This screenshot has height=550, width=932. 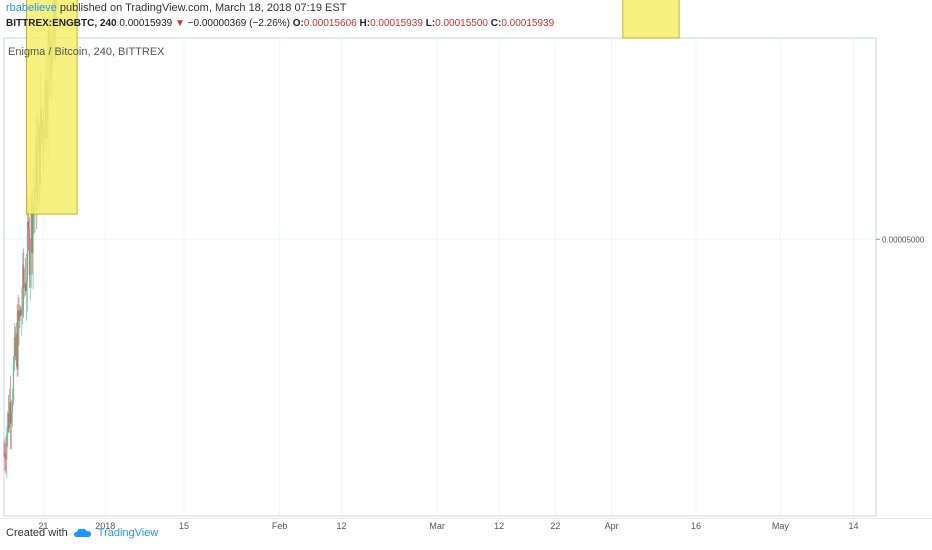 I want to click on tradingview-cloud-icon, so click(x=82, y=532).